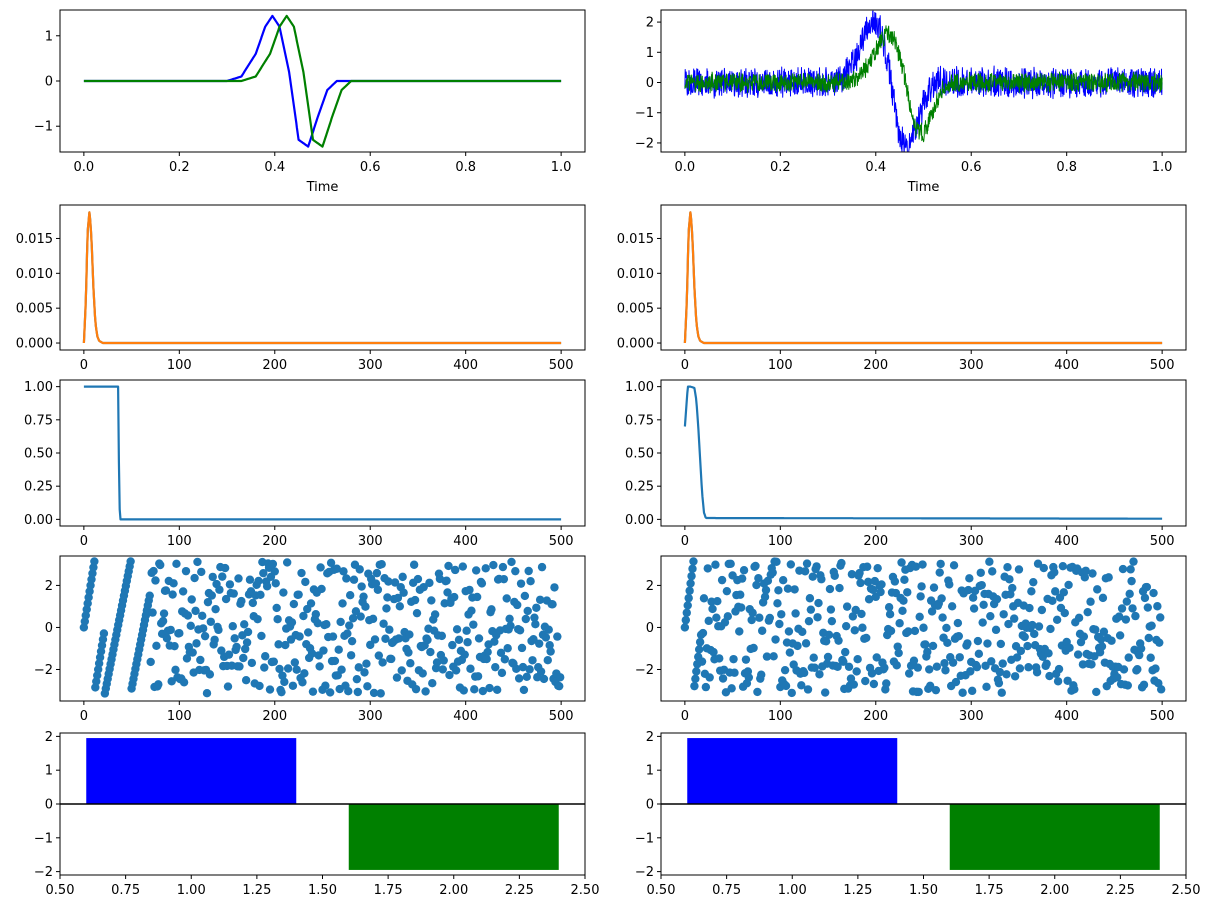  I want to click on subplot-p7: 0 100 200 300 400 500 2 0 −2, so click(310, 639).